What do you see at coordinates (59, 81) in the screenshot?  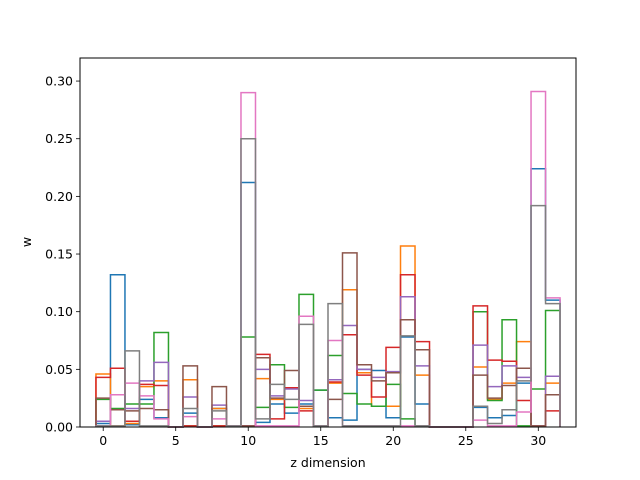 I see `y-tick-label: 0.30` at bounding box center [59, 81].